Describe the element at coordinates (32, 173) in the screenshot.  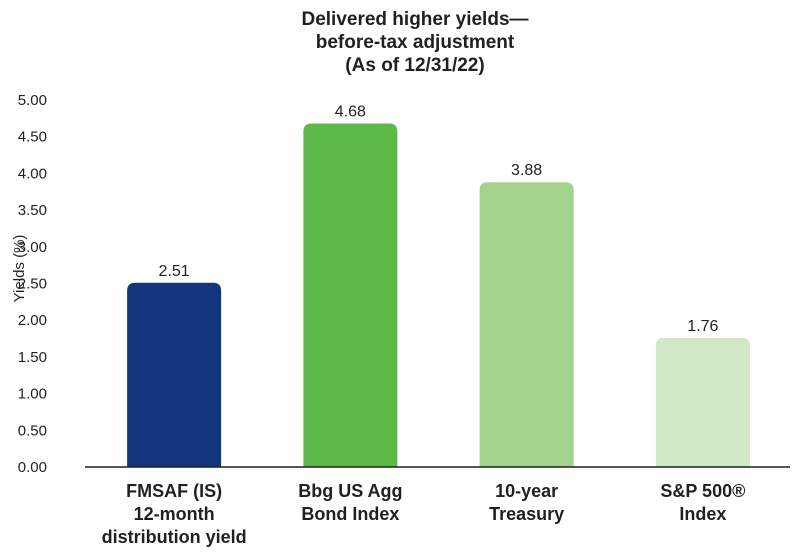
I see `y-tick-label-8: 4.00` at that location.